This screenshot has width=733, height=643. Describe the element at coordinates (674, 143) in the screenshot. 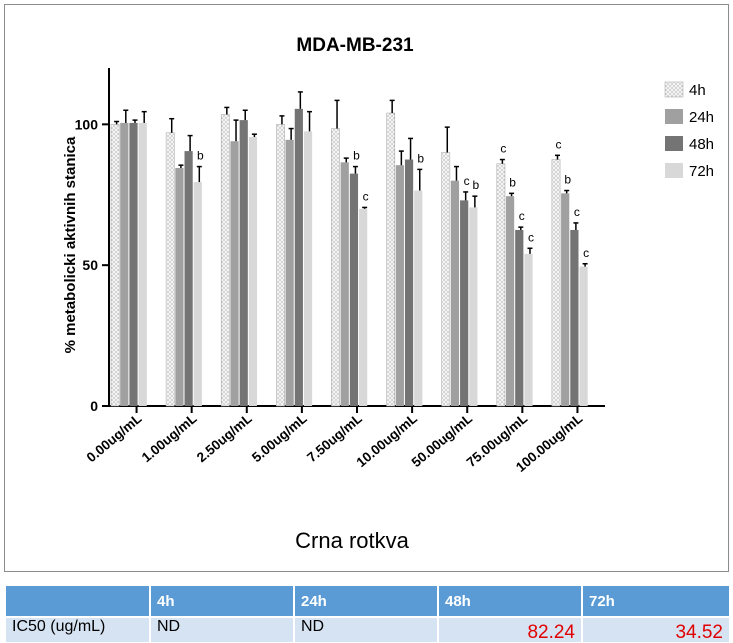

I see `legend-swatch-48h` at that location.